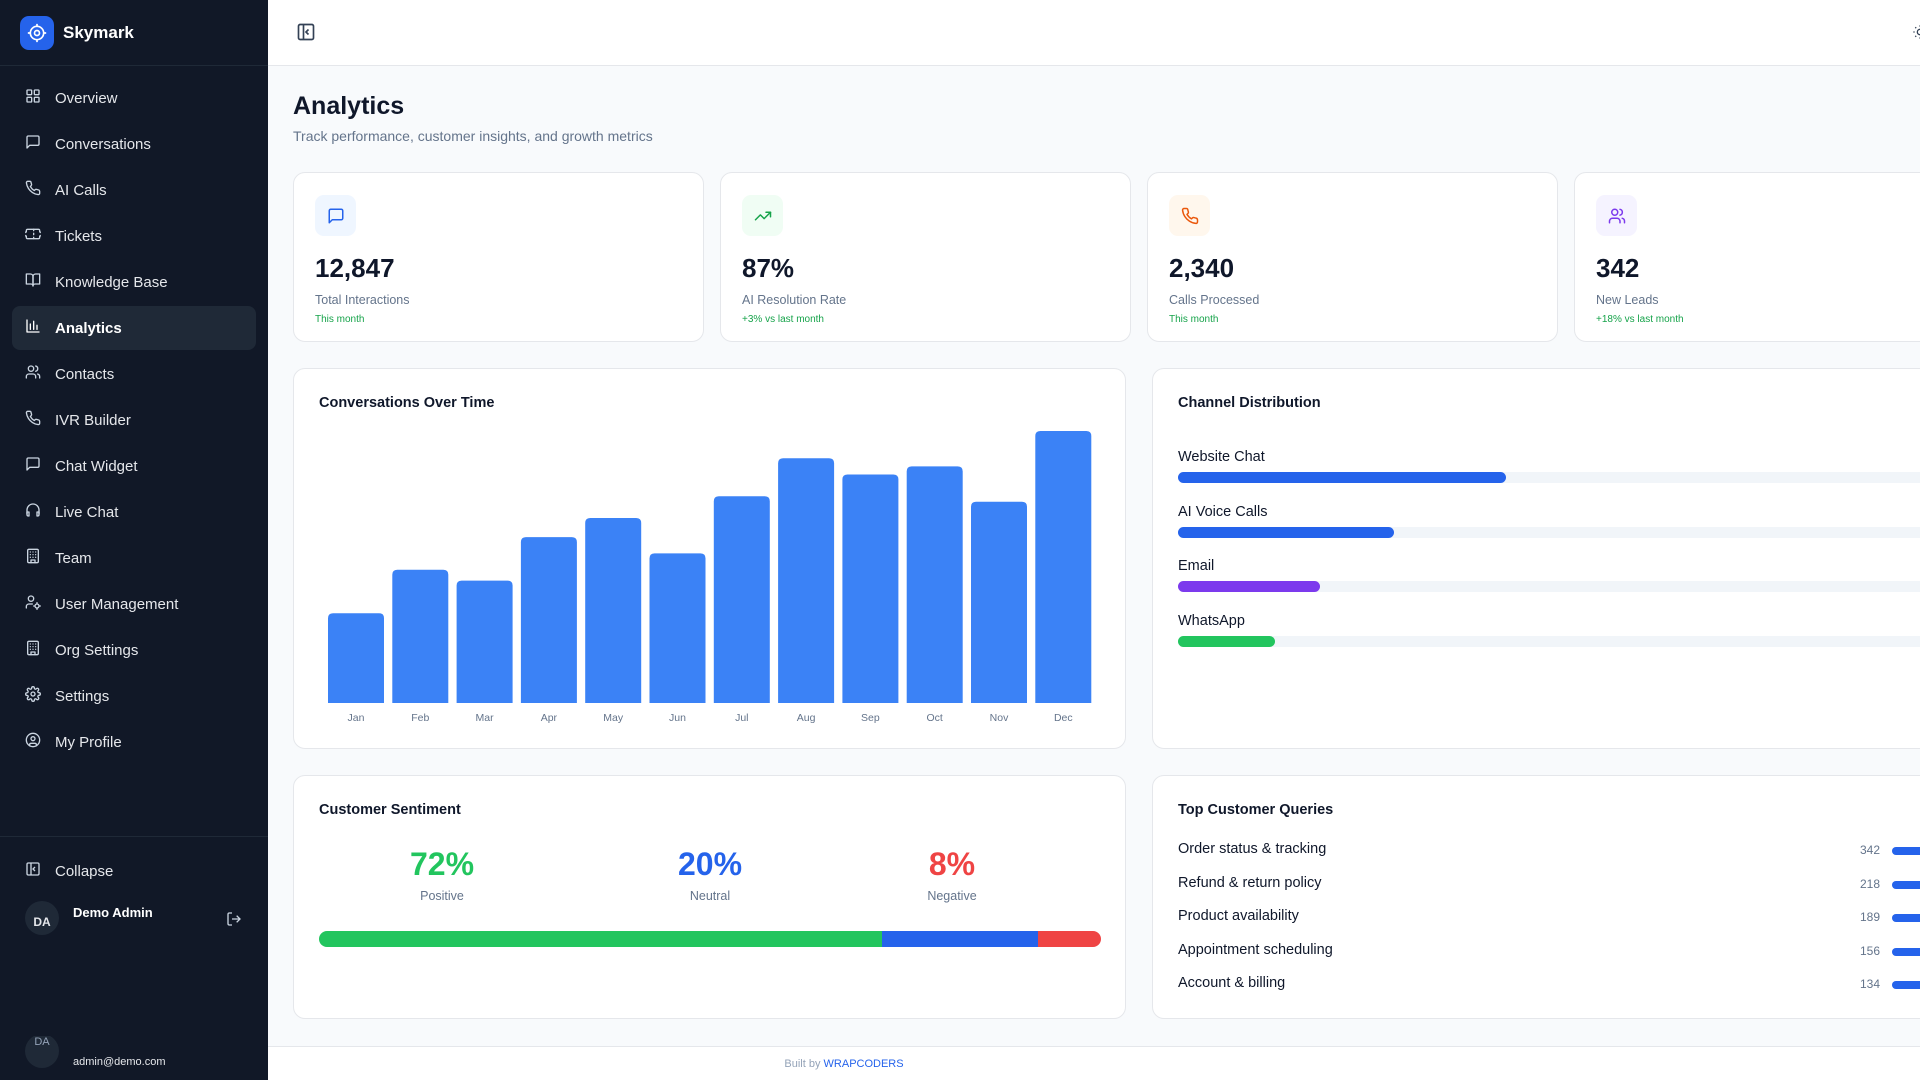 The height and width of the screenshot is (1080, 1920). Describe the element at coordinates (42, 918) in the screenshot. I see `avatar: DA` at that location.